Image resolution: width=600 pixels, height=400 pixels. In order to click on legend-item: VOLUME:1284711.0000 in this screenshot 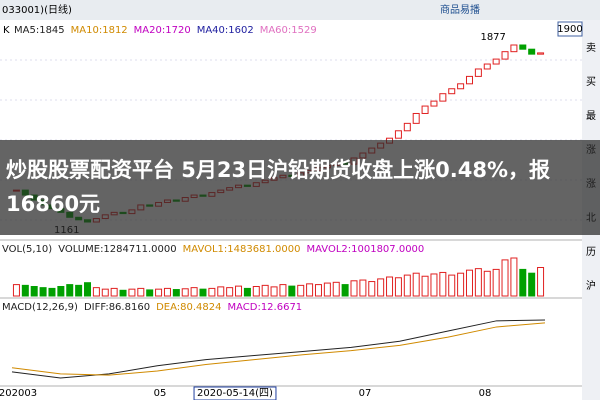, I will do `click(117, 249)`.